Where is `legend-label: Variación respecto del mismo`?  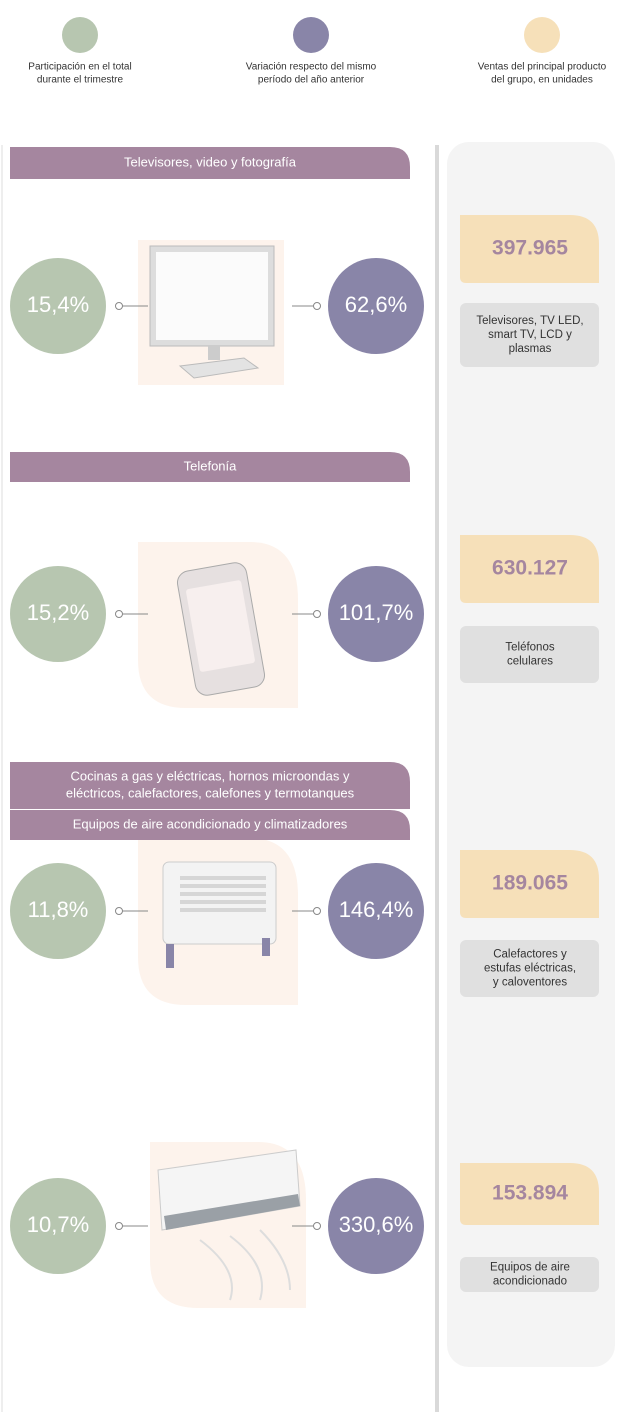 legend-label: Variación respecto del mismo is located at coordinates (311, 67).